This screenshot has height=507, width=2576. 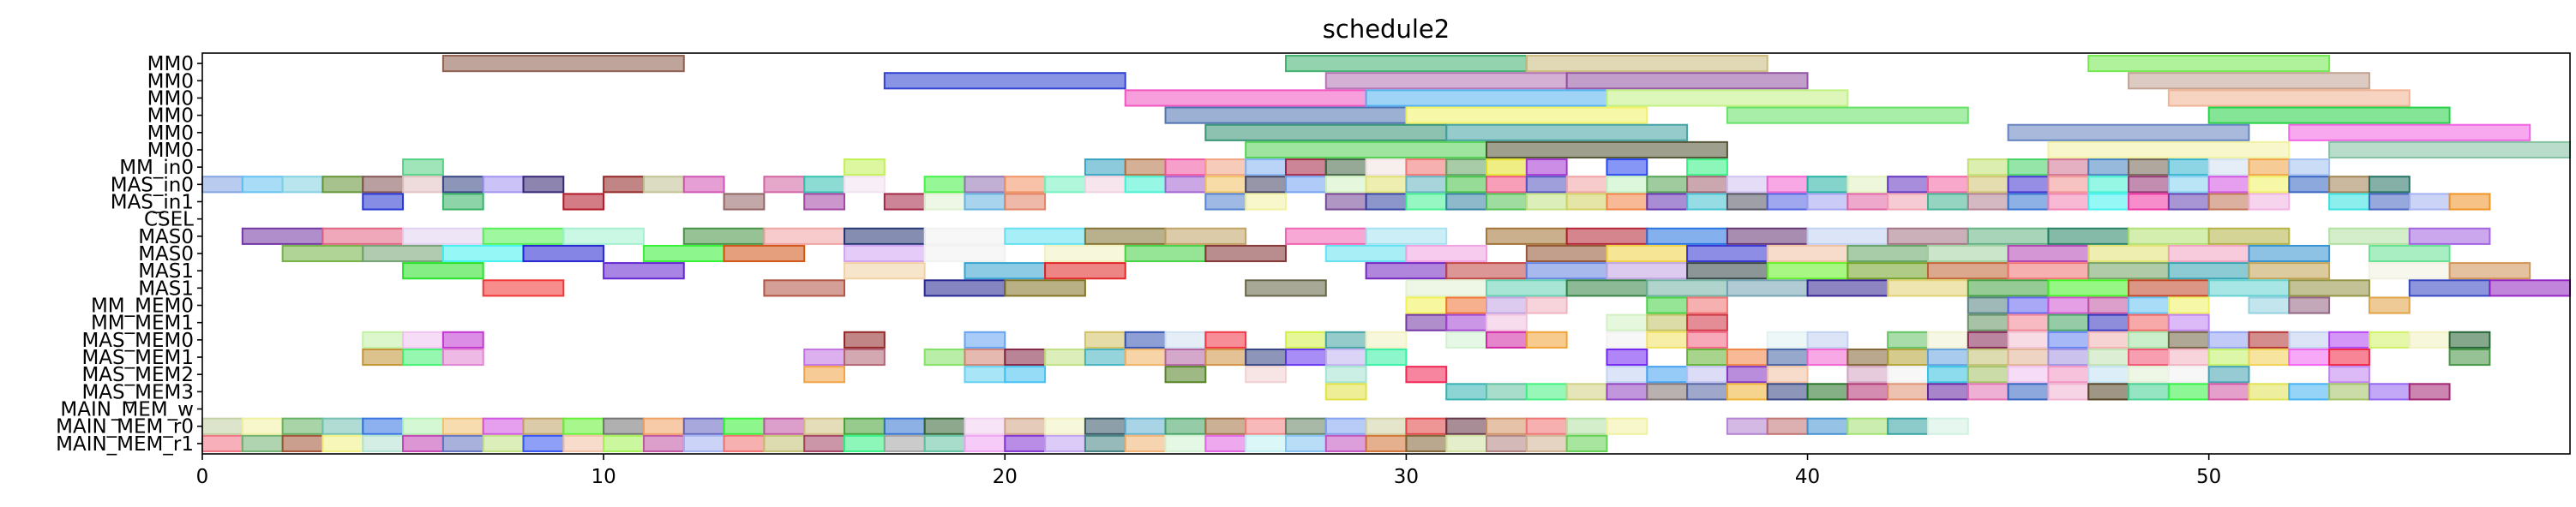 What do you see at coordinates (2208, 477) in the screenshot?
I see `x-tick-label: 50` at bounding box center [2208, 477].